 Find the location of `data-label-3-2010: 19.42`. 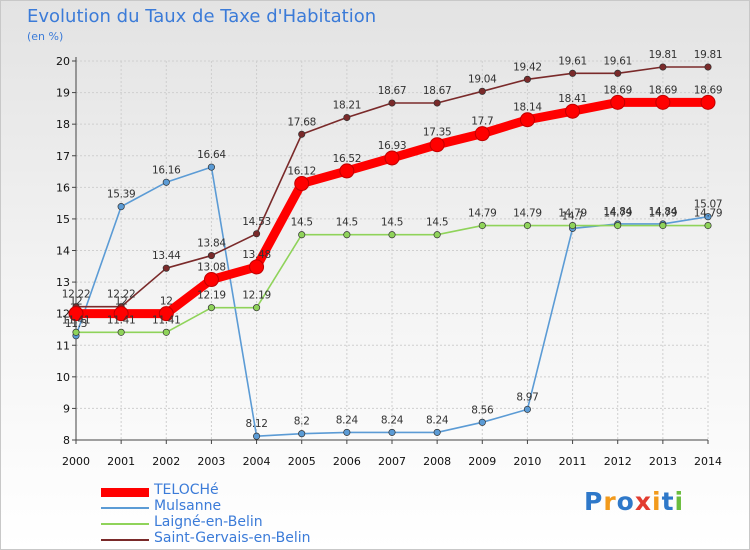

data-label-3-2010: 19.42 is located at coordinates (527, 67).